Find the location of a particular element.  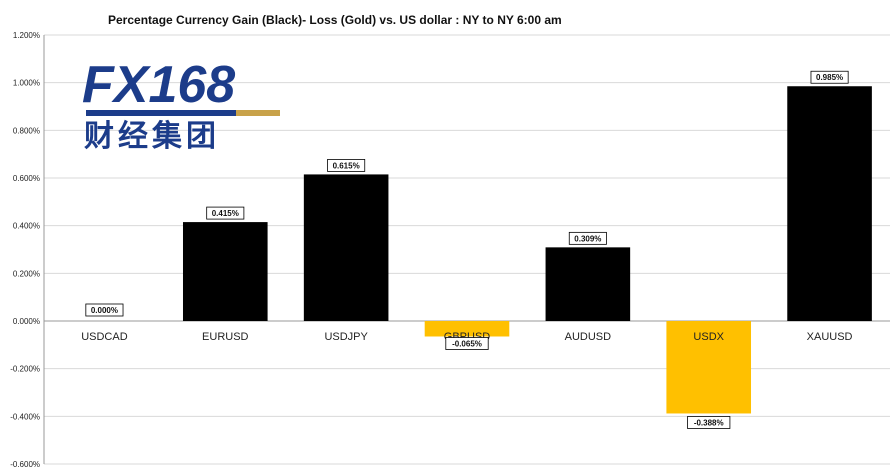

data-label-text: 0.000% is located at coordinates (104, 310).